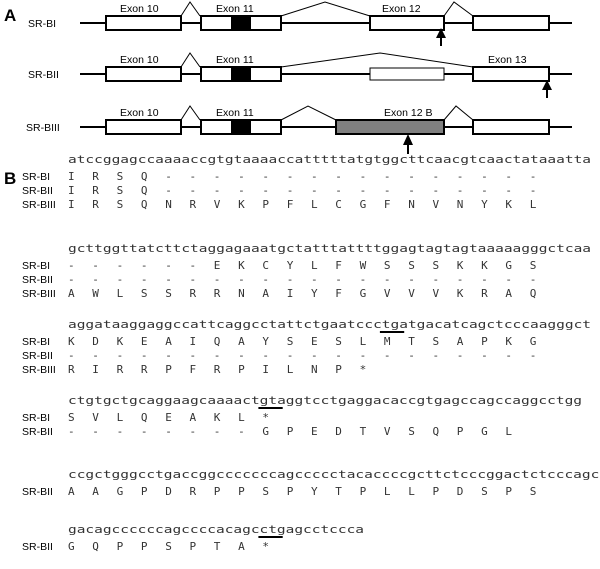 Image resolution: width=600 pixels, height=569 pixels. I want to click on amino-acid: I, so click(290, 293).